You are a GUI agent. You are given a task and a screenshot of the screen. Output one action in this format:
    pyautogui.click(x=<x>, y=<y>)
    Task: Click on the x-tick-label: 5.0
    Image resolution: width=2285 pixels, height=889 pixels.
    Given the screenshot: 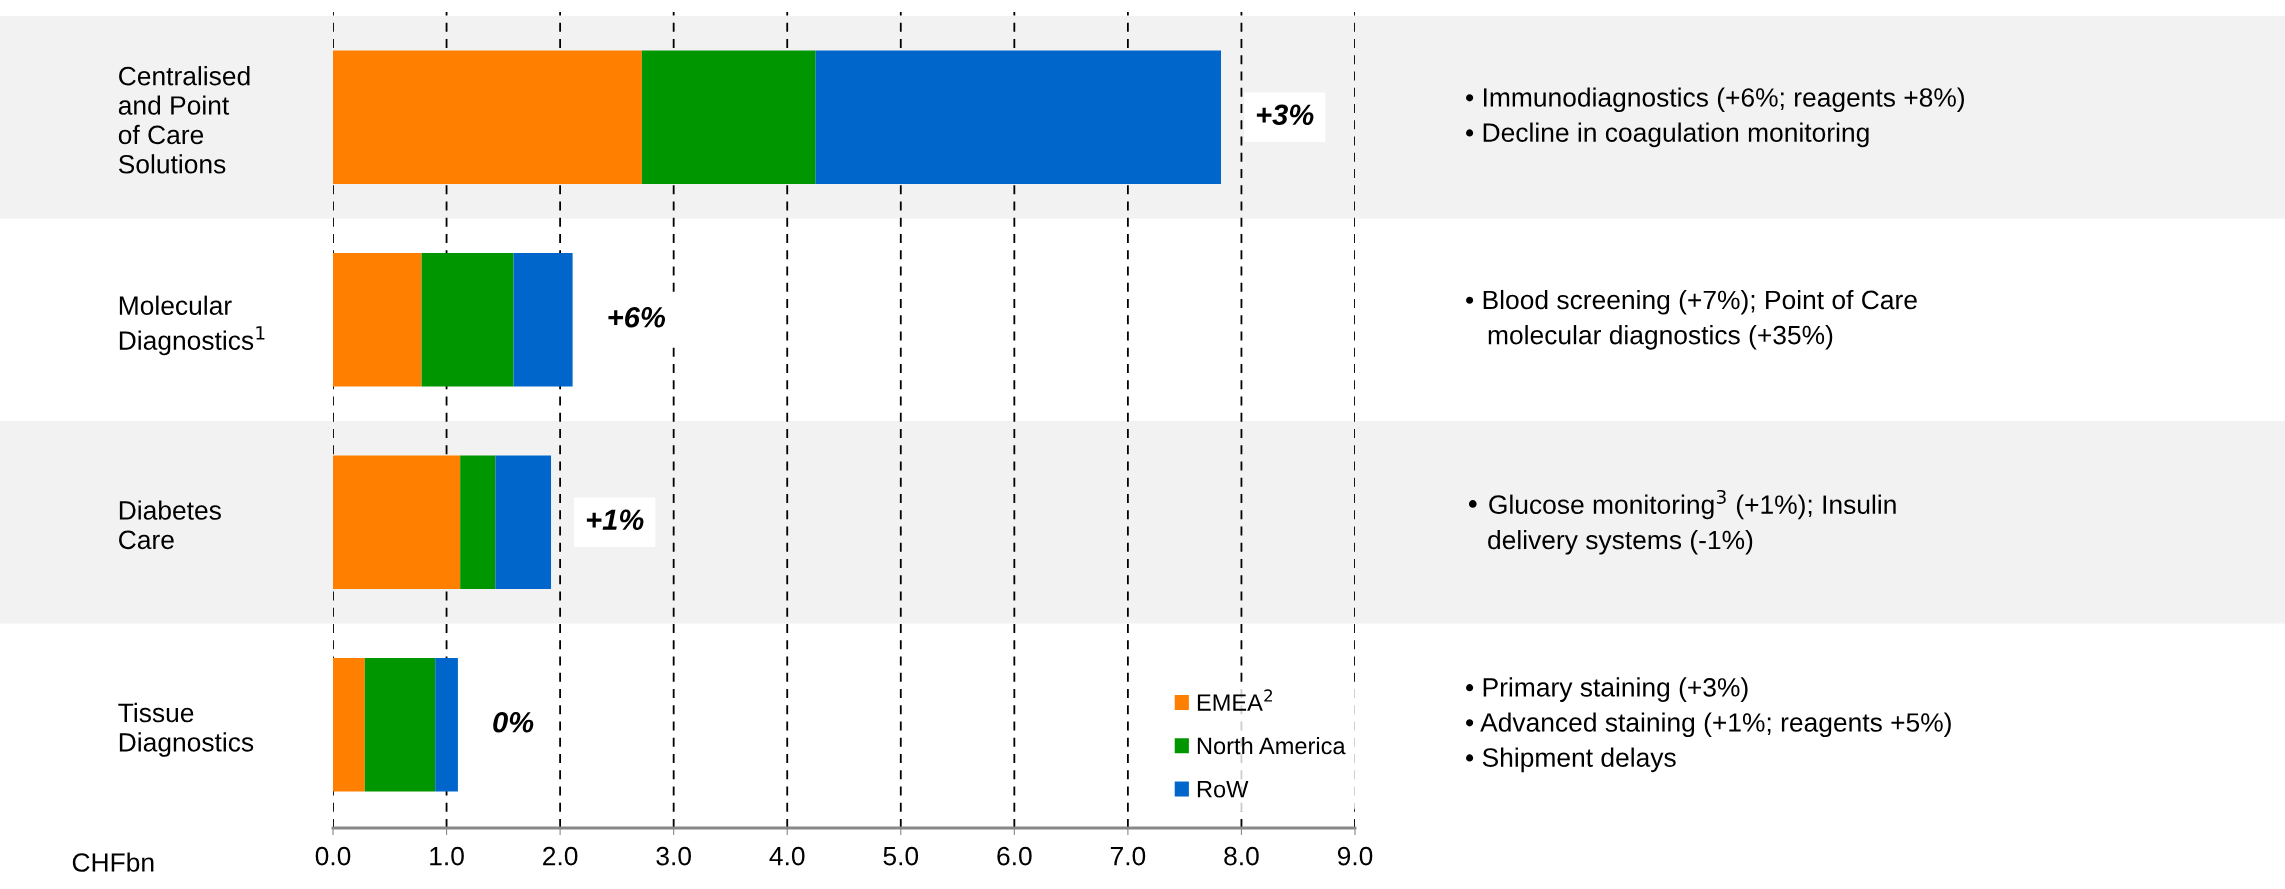 What is the action you would take?
    pyautogui.click(x=901, y=856)
    